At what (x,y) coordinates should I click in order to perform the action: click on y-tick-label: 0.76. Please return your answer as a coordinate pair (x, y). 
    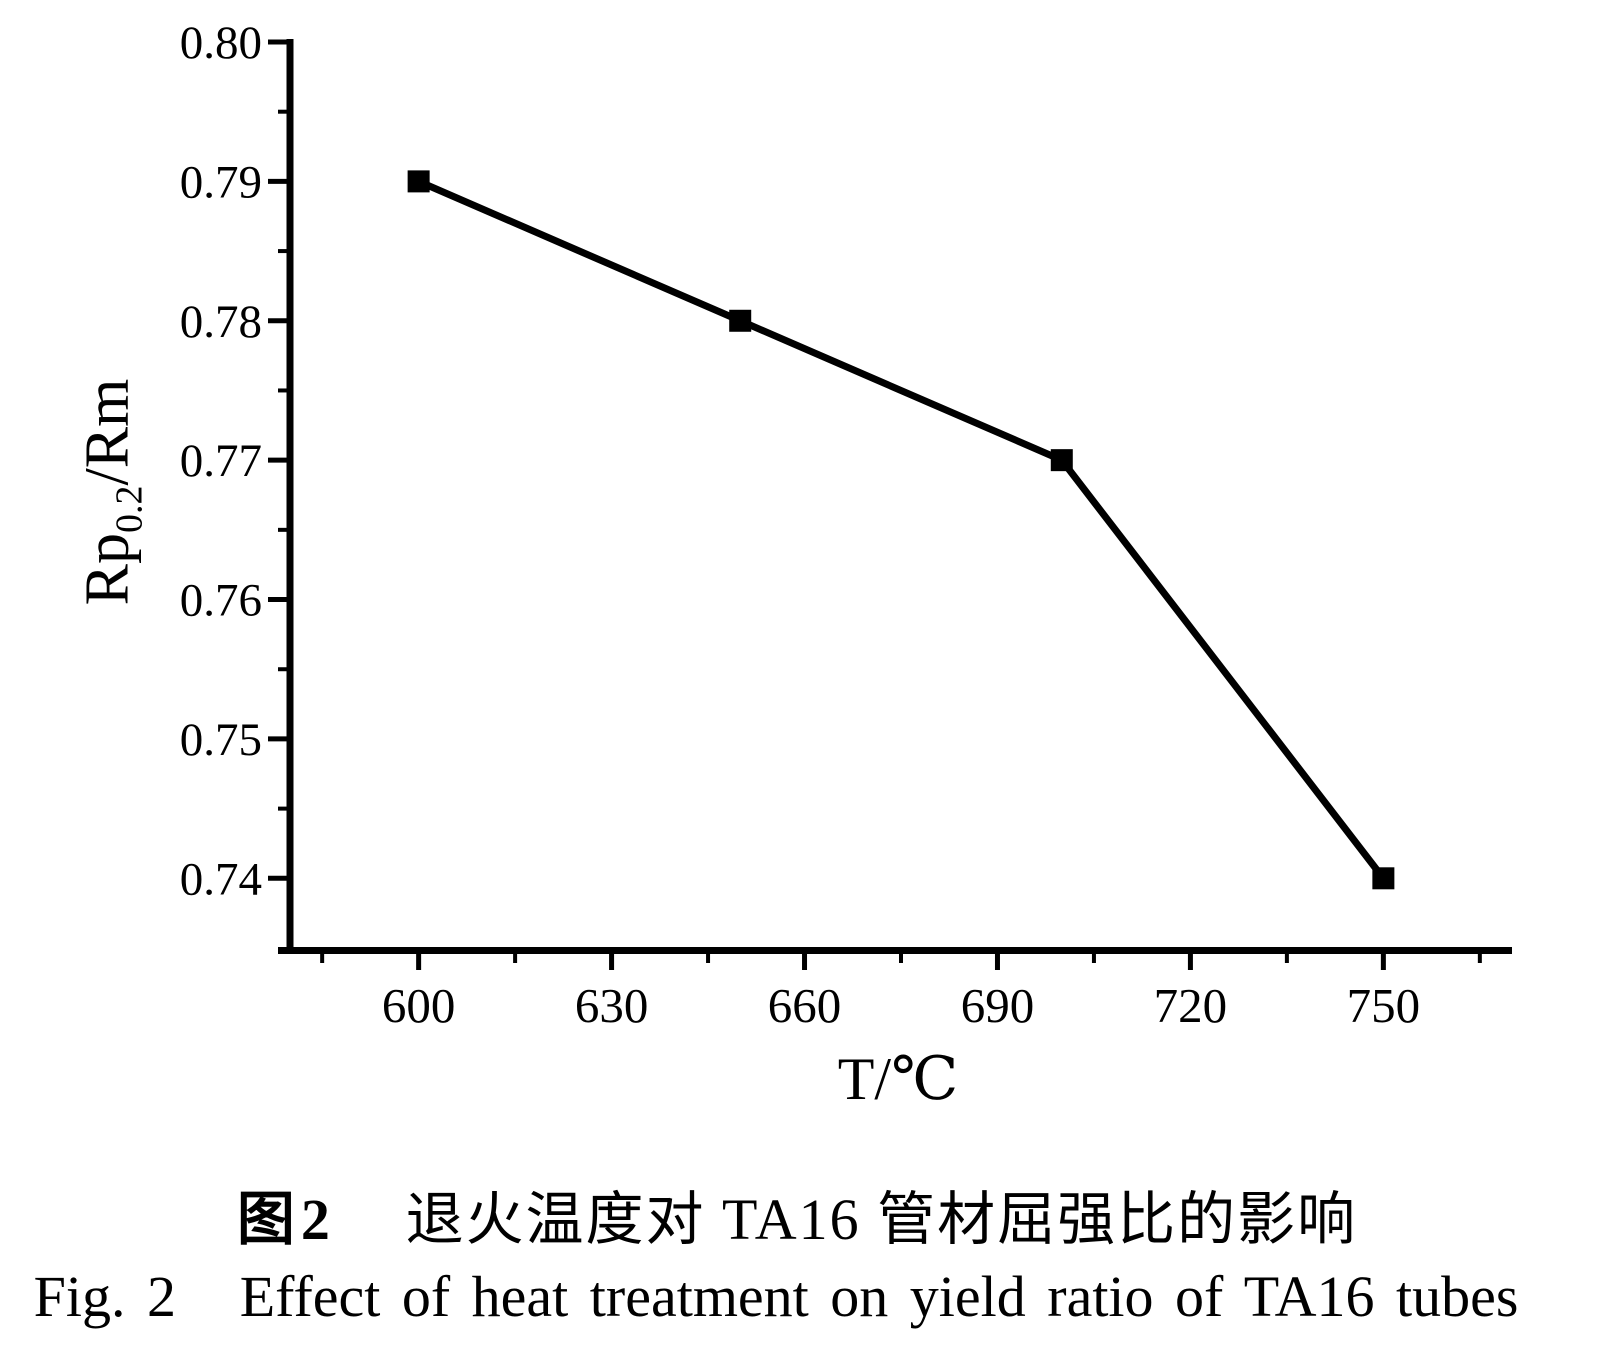
    Looking at the image, I should click on (221, 601).